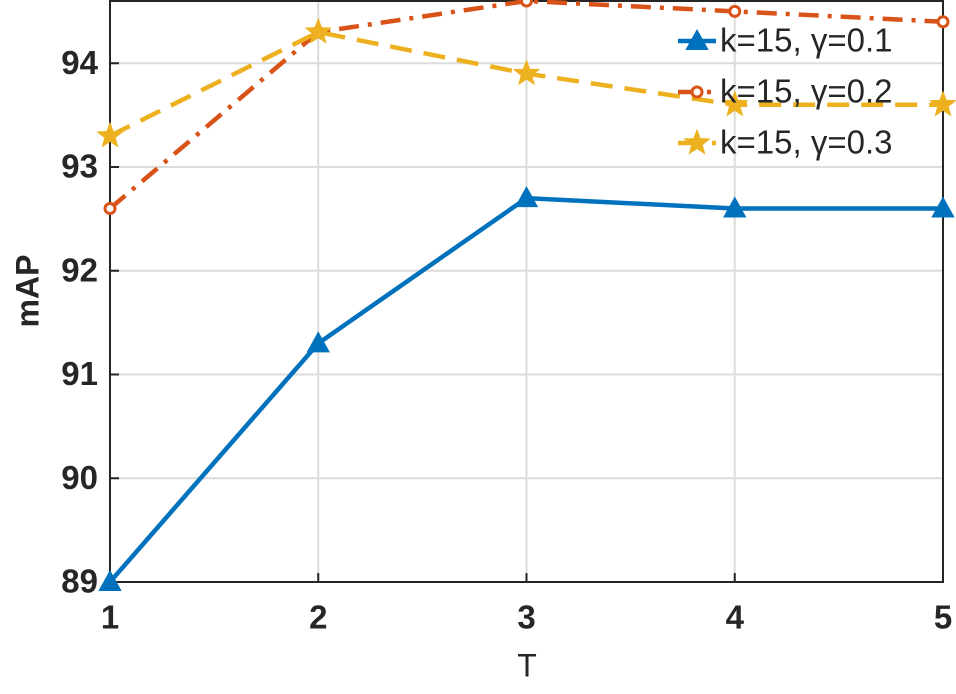  What do you see at coordinates (806, 142) in the screenshot?
I see `legend-label: k=15, γ=0.3` at bounding box center [806, 142].